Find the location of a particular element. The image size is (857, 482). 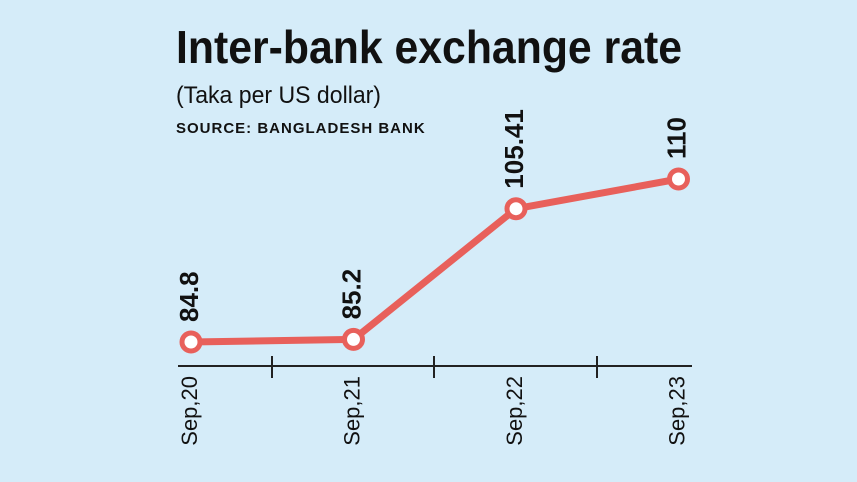

chart-subtitle: (Taka per US dollar) is located at coordinates (278, 95).